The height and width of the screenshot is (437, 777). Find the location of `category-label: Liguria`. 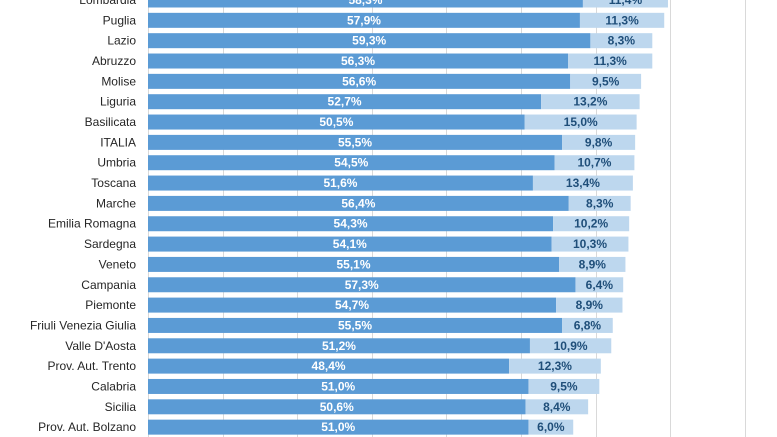

category-label: Liguria is located at coordinates (118, 102).